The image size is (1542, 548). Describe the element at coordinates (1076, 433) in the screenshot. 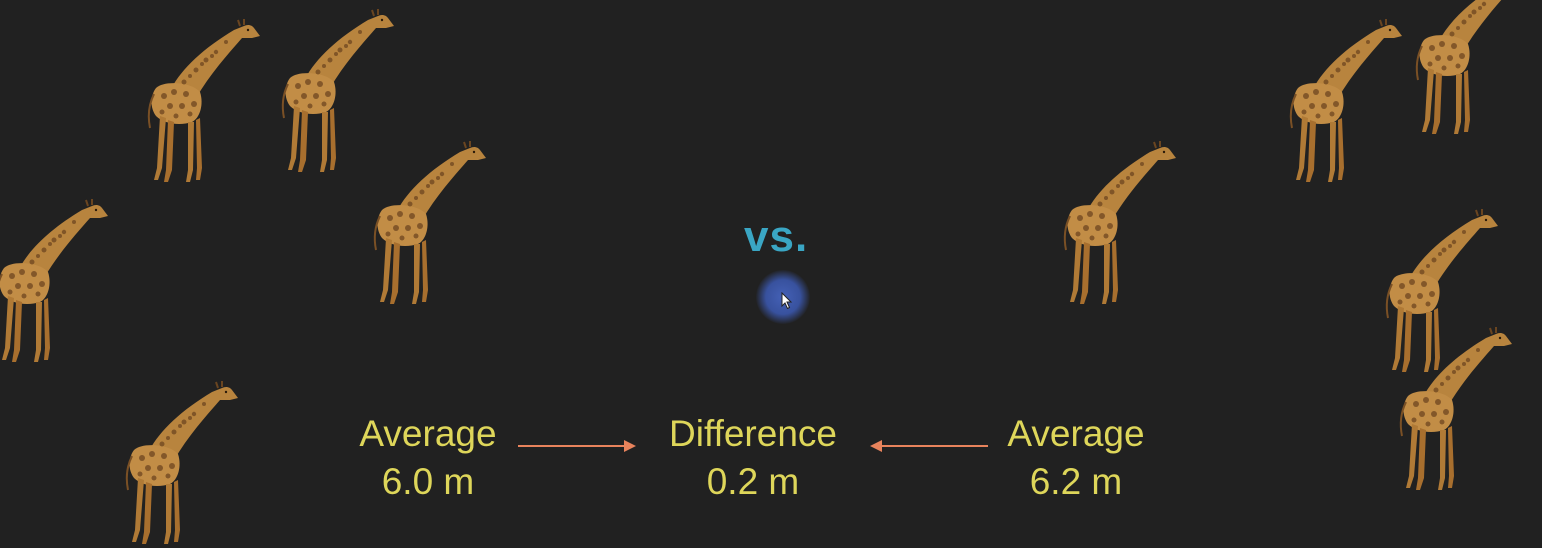

I see `right-average-label: Average` at that location.